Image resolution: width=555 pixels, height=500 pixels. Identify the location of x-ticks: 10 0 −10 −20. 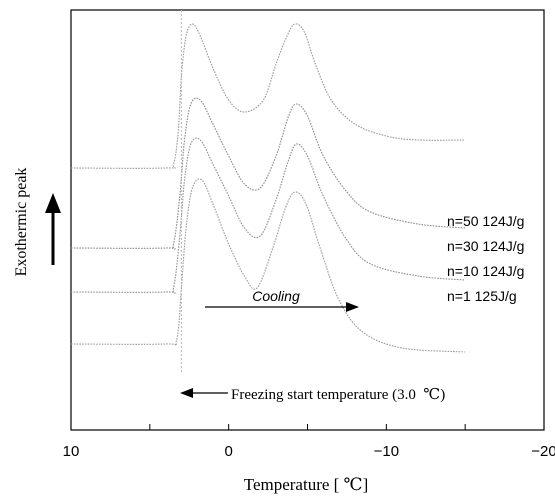
(309, 442).